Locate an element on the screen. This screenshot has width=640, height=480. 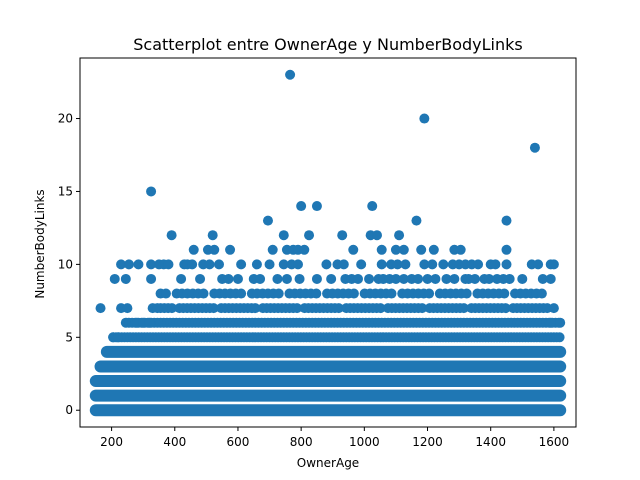
y-axis-label: NumberBodyLinks is located at coordinates (40, 243).